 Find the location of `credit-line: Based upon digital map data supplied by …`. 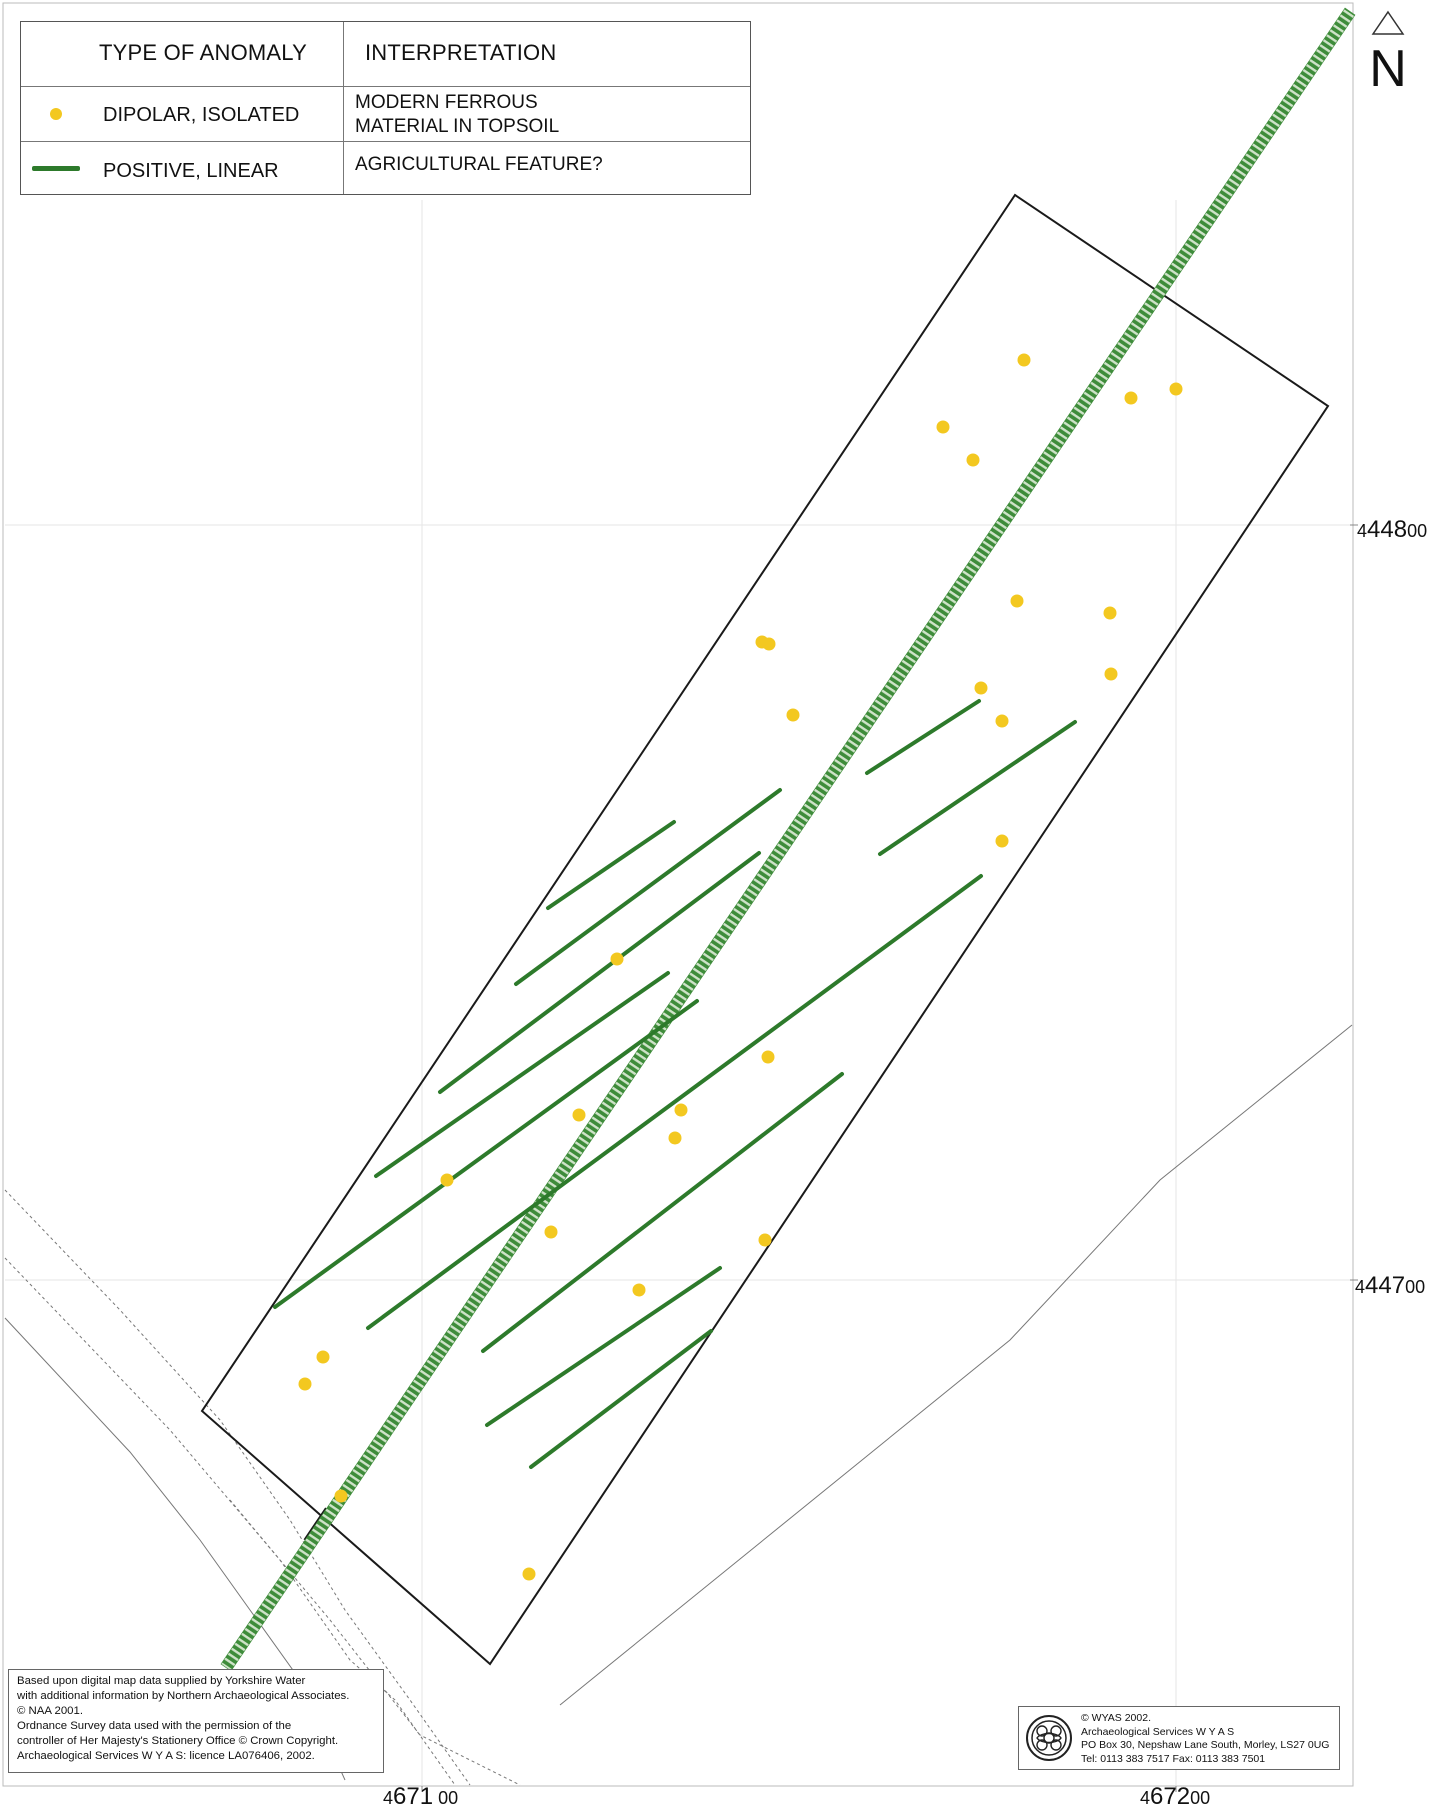

credit-line: Based upon digital map data supplied by … is located at coordinates (161, 1681).